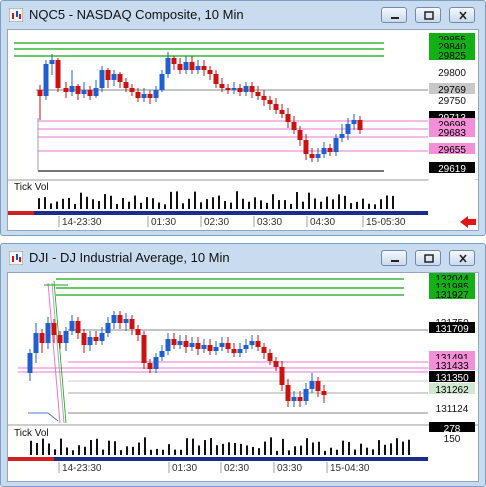 The width and height of the screenshot is (486, 487). Describe the element at coordinates (452, 73) in the screenshot. I see `price-label: 29800` at that location.